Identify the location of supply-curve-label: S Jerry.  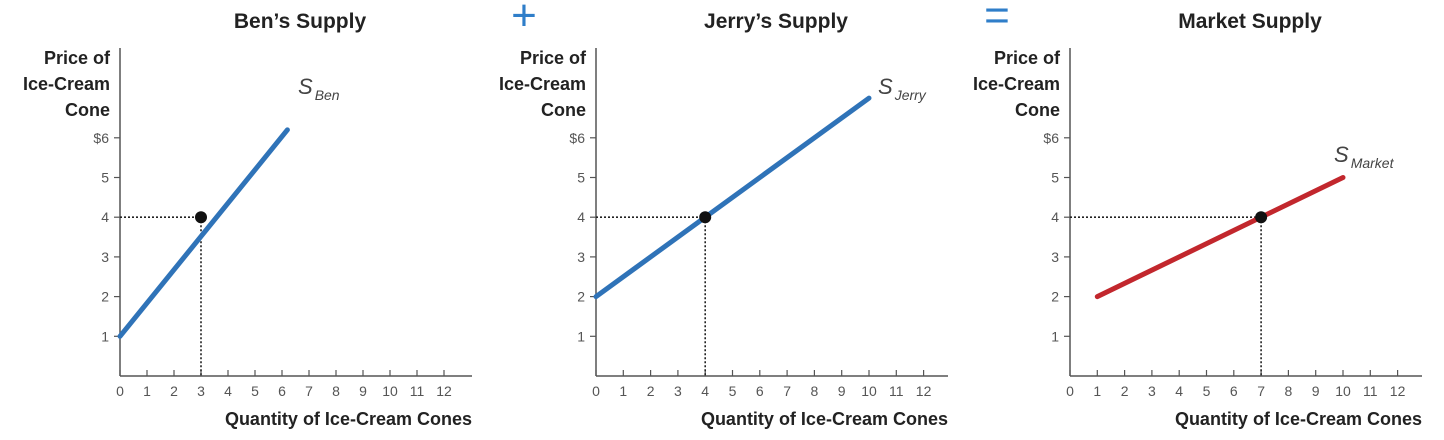
(902, 88).